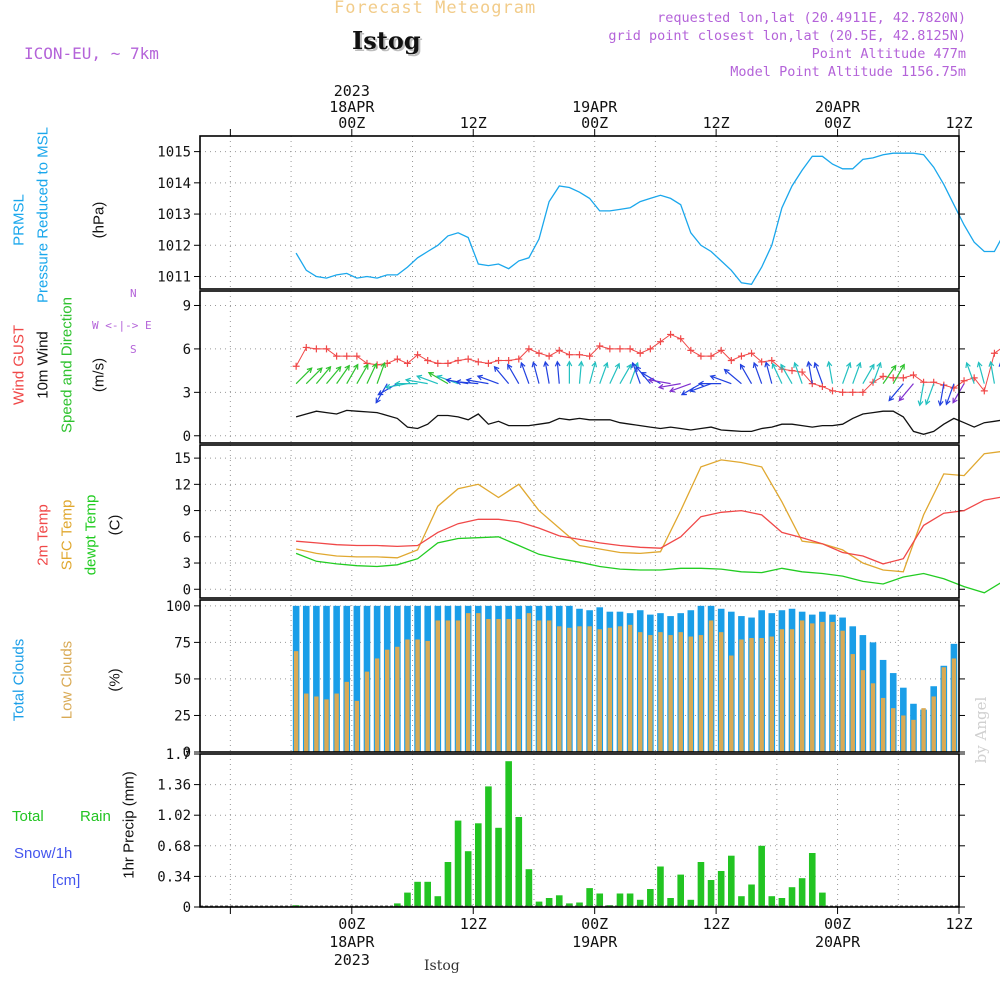 The height and width of the screenshot is (1000, 1000). What do you see at coordinates (187, 590) in the screenshot?
I see `temperature-tick-label: 0` at bounding box center [187, 590].